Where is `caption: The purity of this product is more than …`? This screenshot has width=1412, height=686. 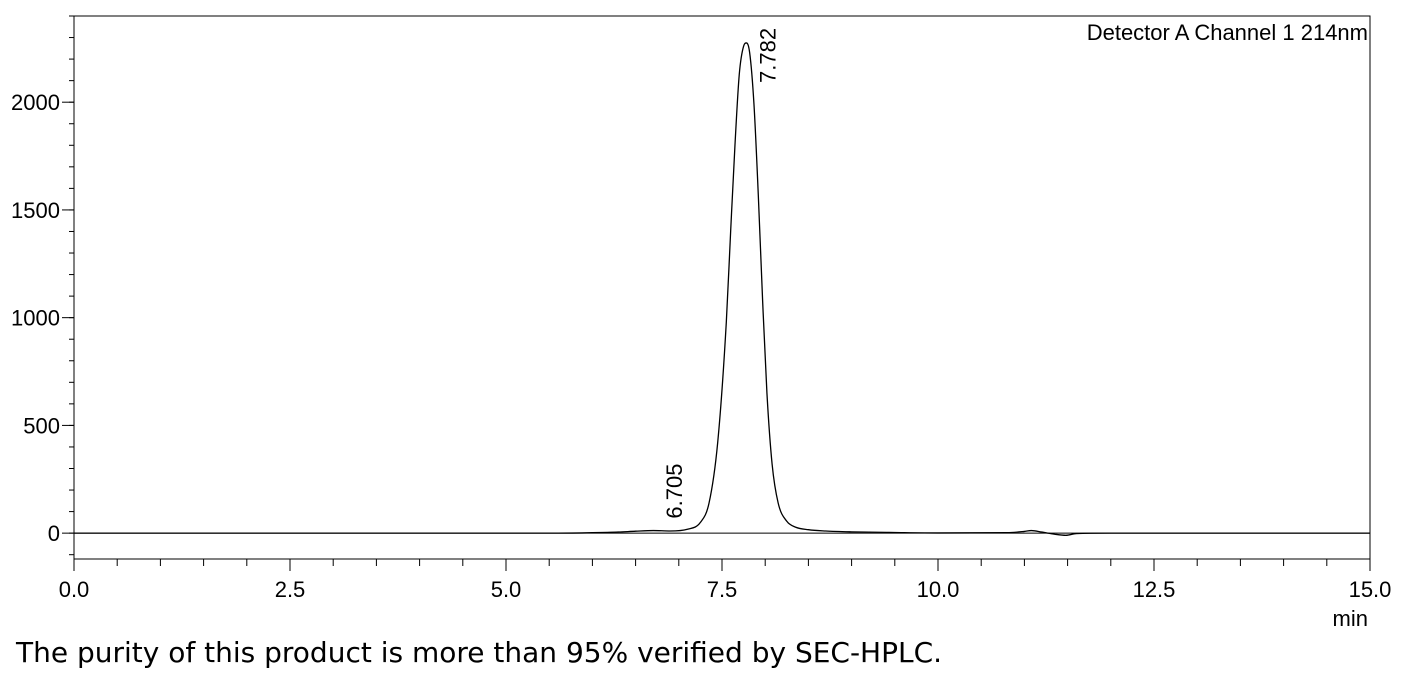
caption: The purity of this product is more than … is located at coordinates (479, 652).